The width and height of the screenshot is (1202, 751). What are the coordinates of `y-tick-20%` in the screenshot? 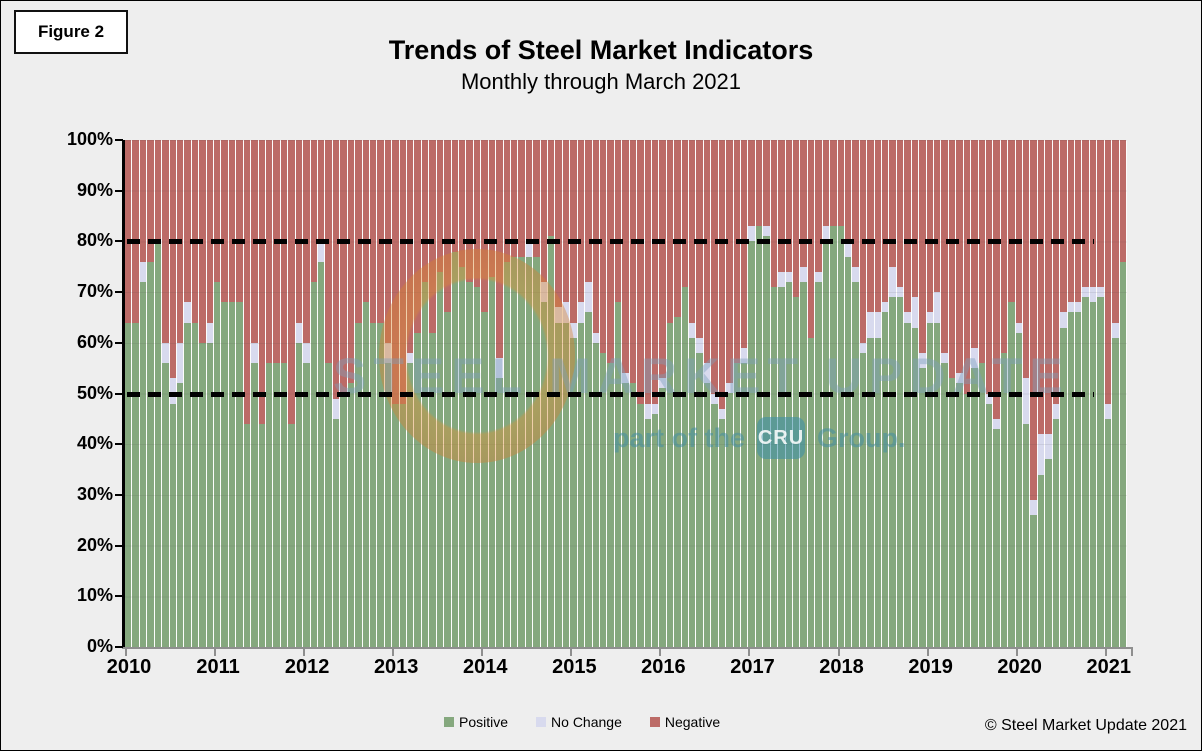 It's located at (119, 545).